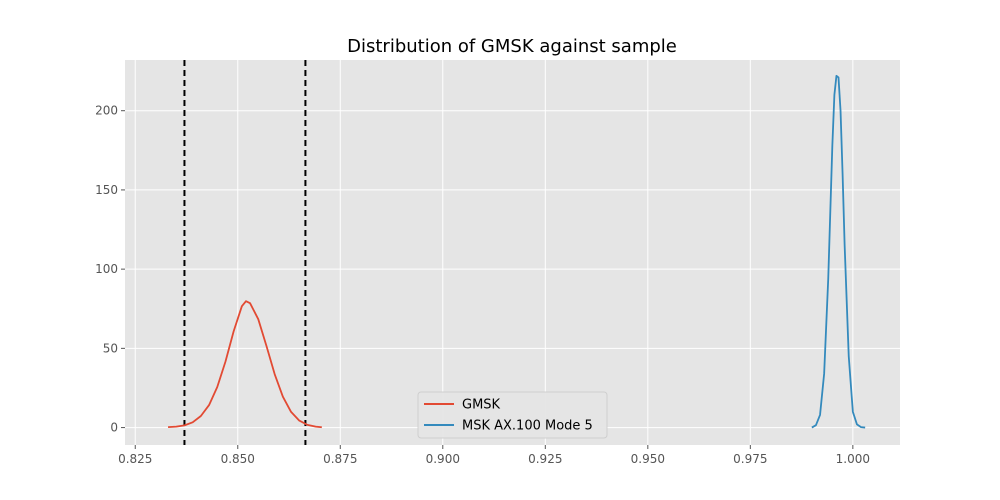  I want to click on legend-box, so click(512, 415).